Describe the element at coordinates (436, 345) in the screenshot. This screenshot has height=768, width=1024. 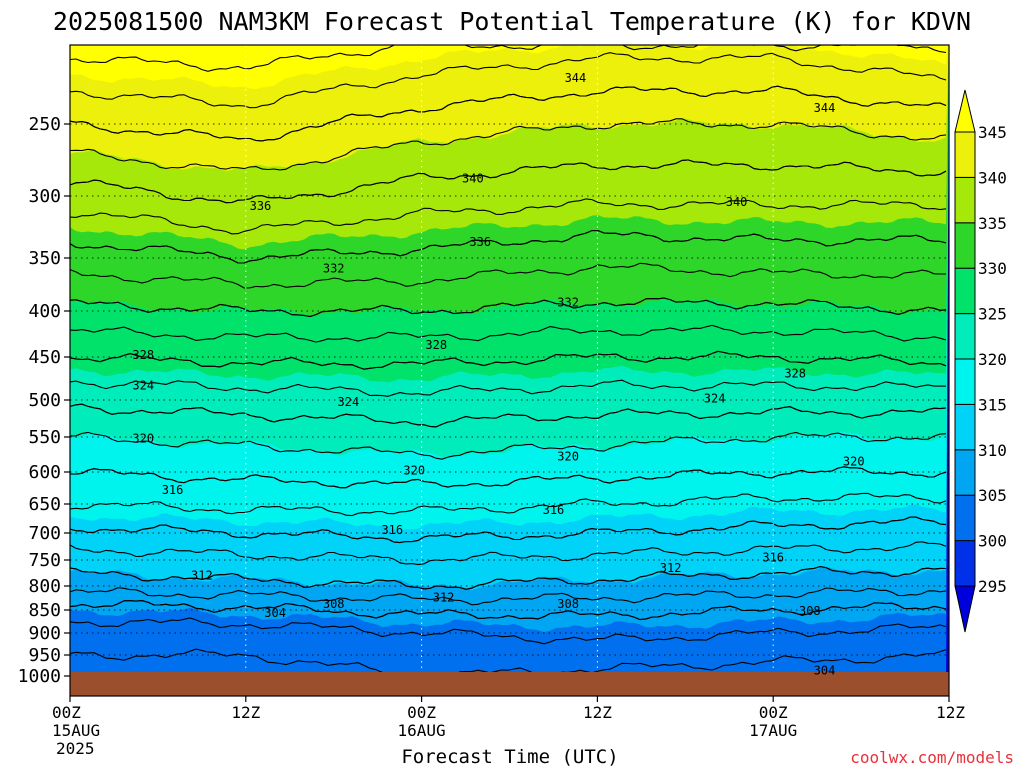
I see `contour-label-328-9: 328` at that location.